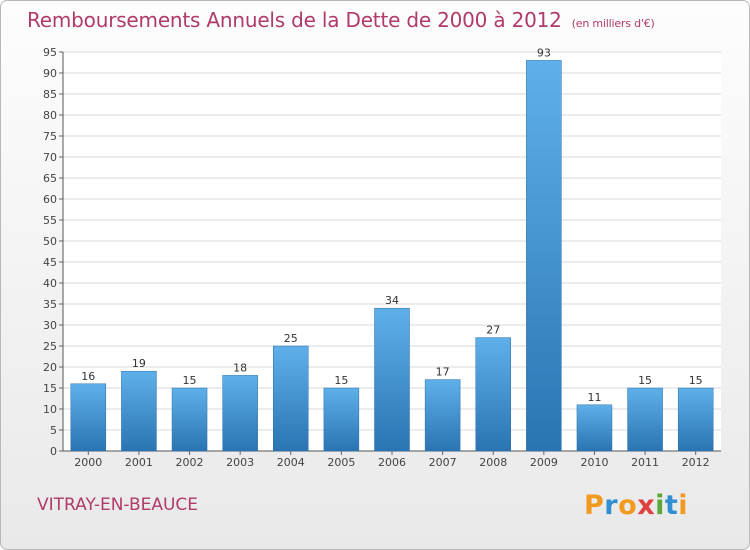  What do you see at coordinates (118, 505) in the screenshot?
I see `commune-name: VITRAY-EN-BEAUCE` at bounding box center [118, 505].